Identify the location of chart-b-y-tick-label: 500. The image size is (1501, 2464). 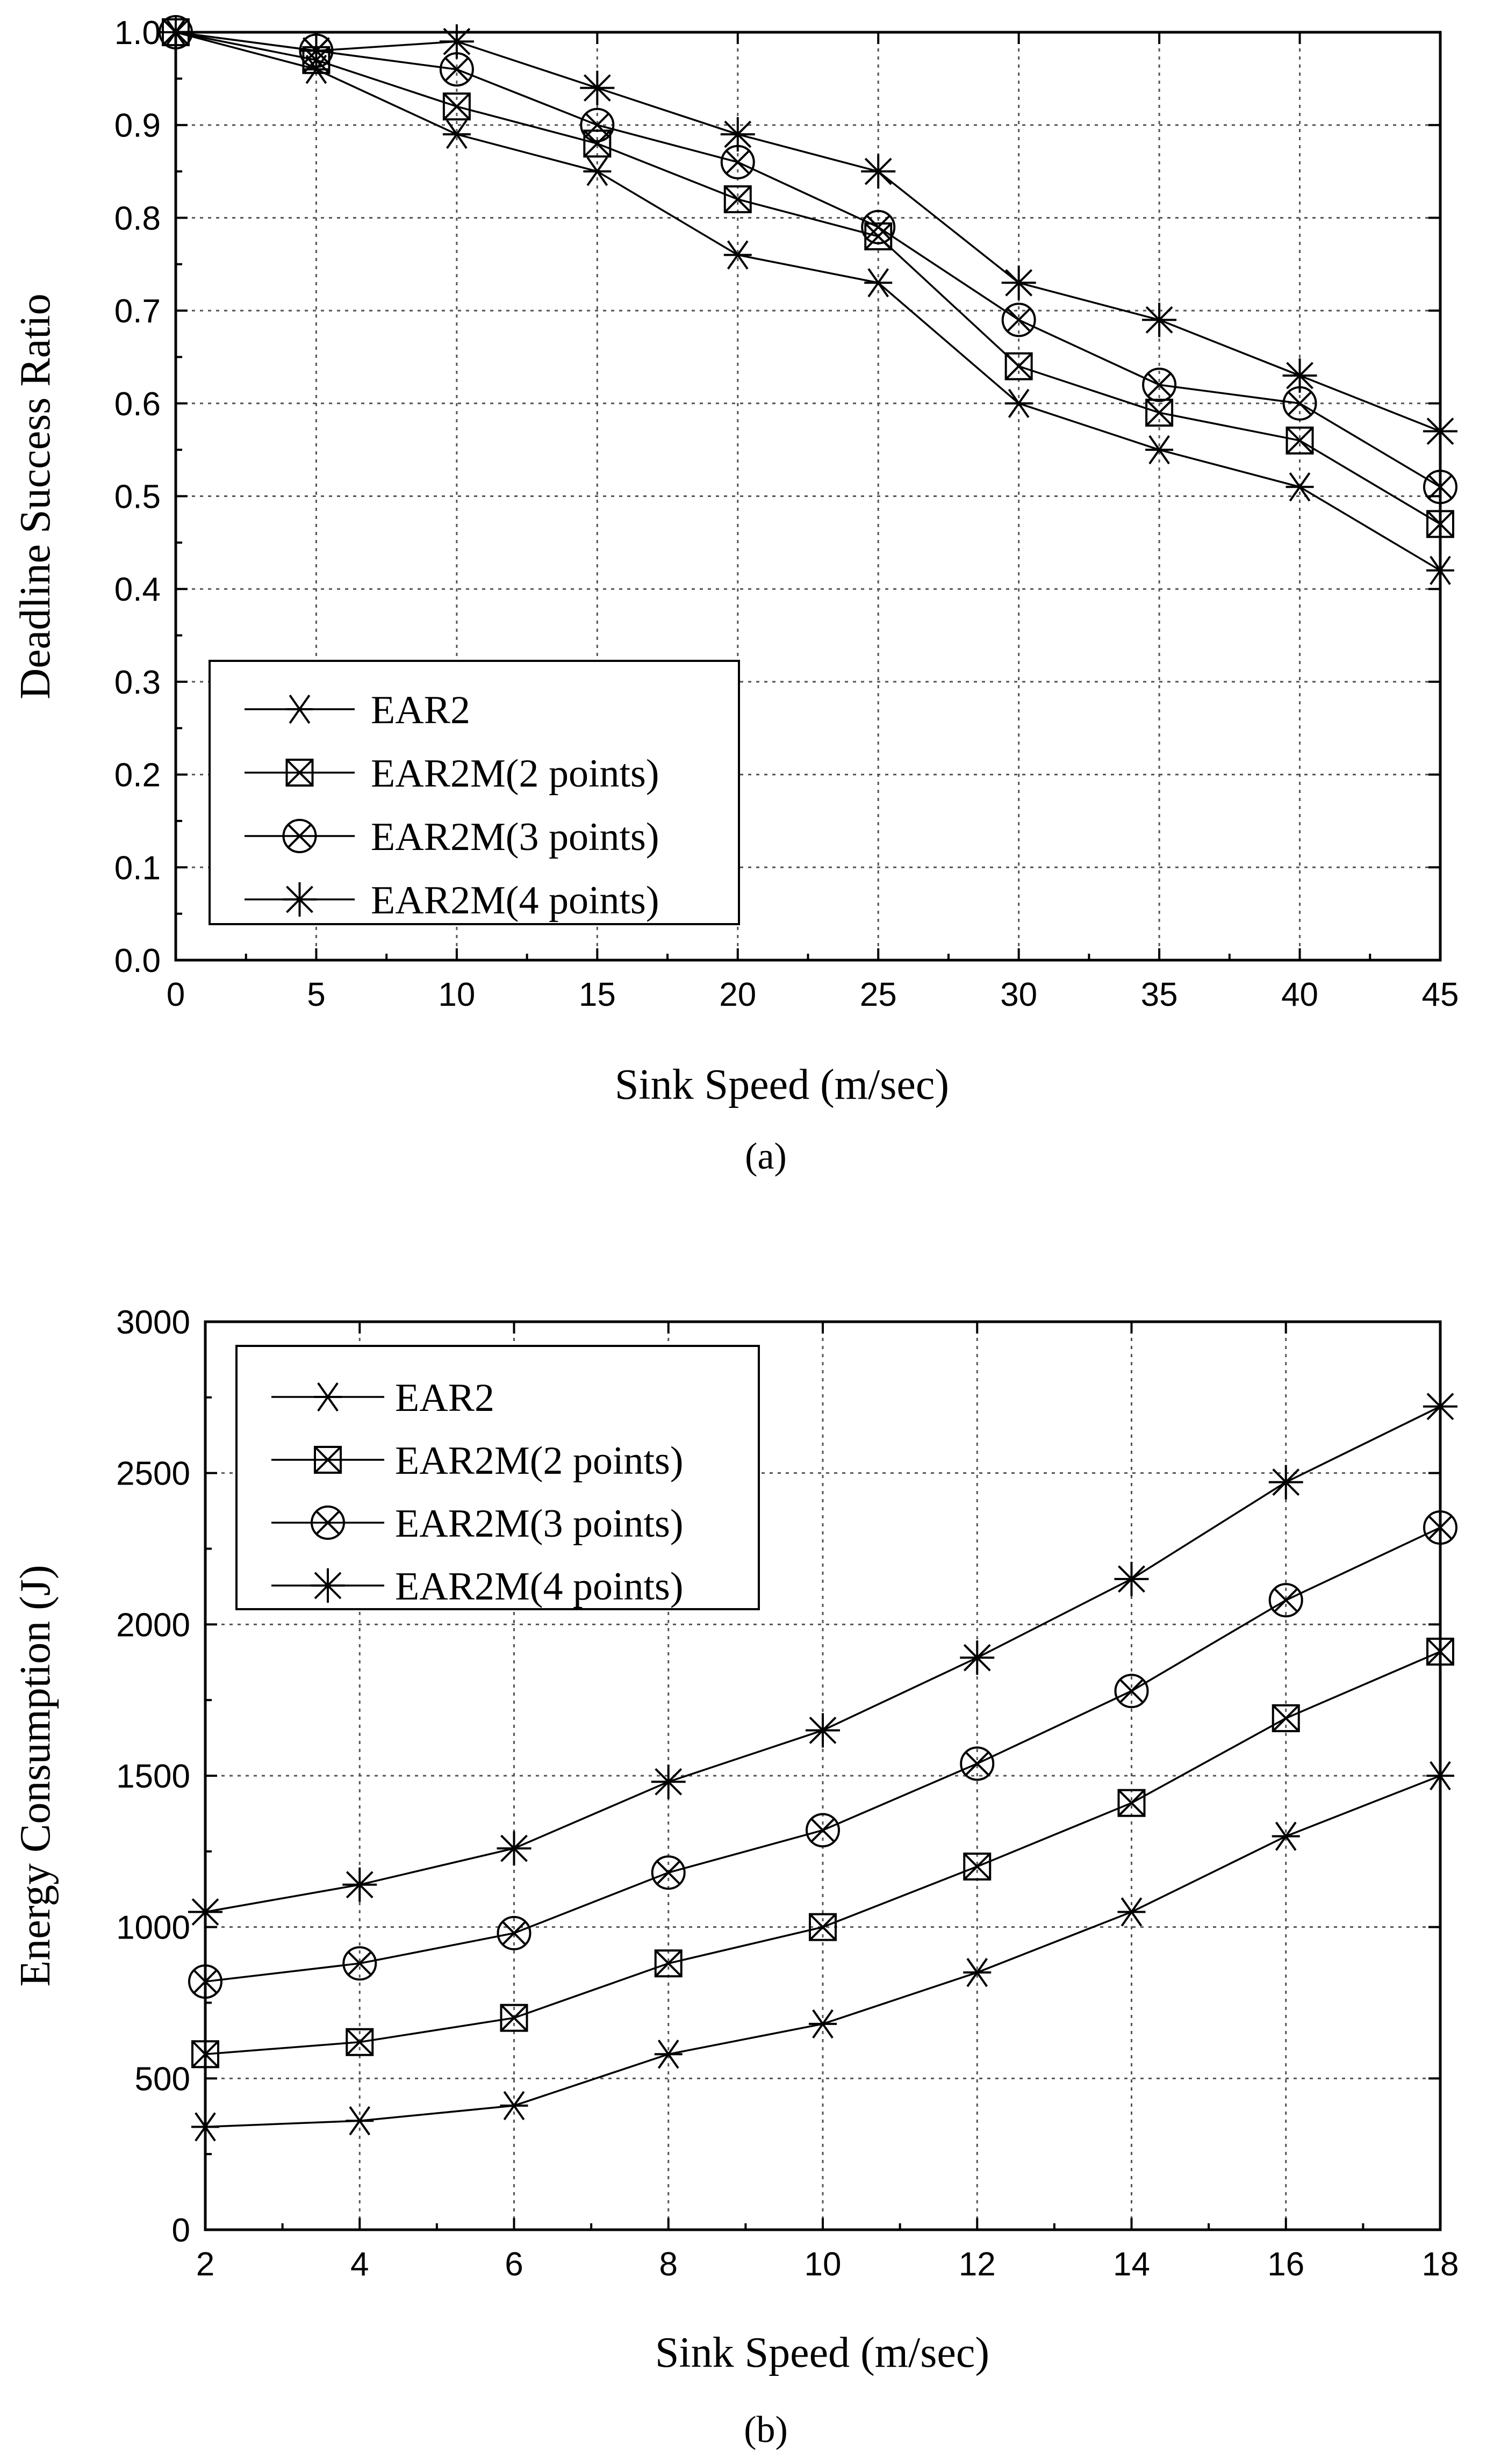
(162, 2079).